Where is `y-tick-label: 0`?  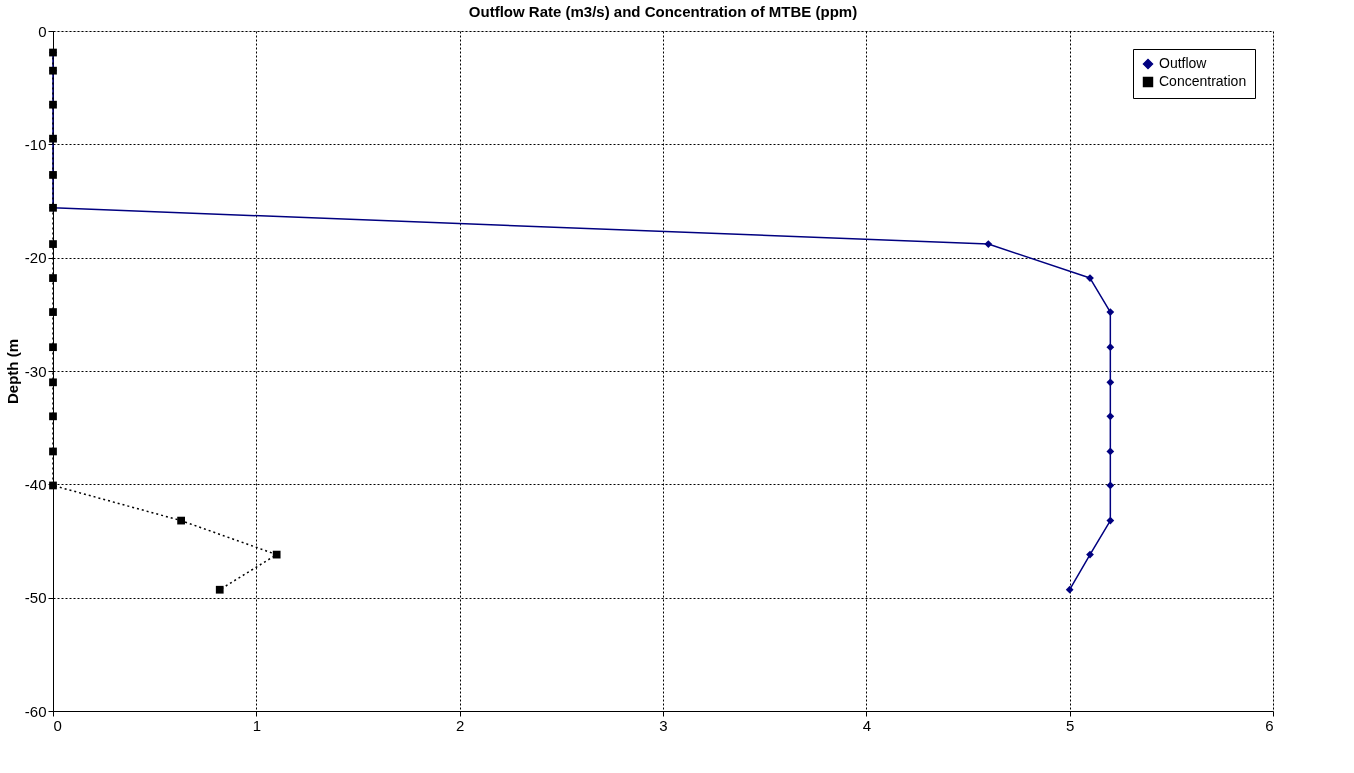
y-tick-label: 0 is located at coordinates (42, 31).